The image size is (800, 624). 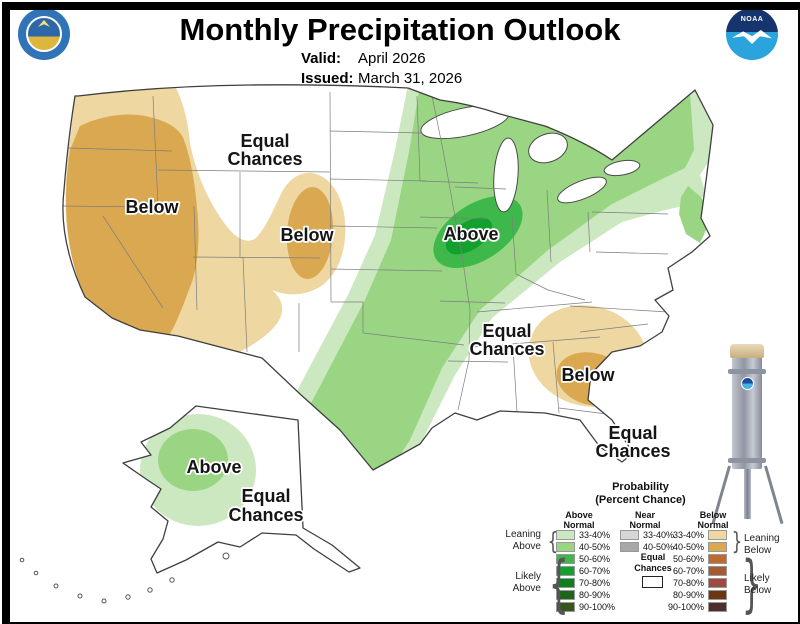 I want to click on brace-leaning-above: {, so click(x=553, y=541).